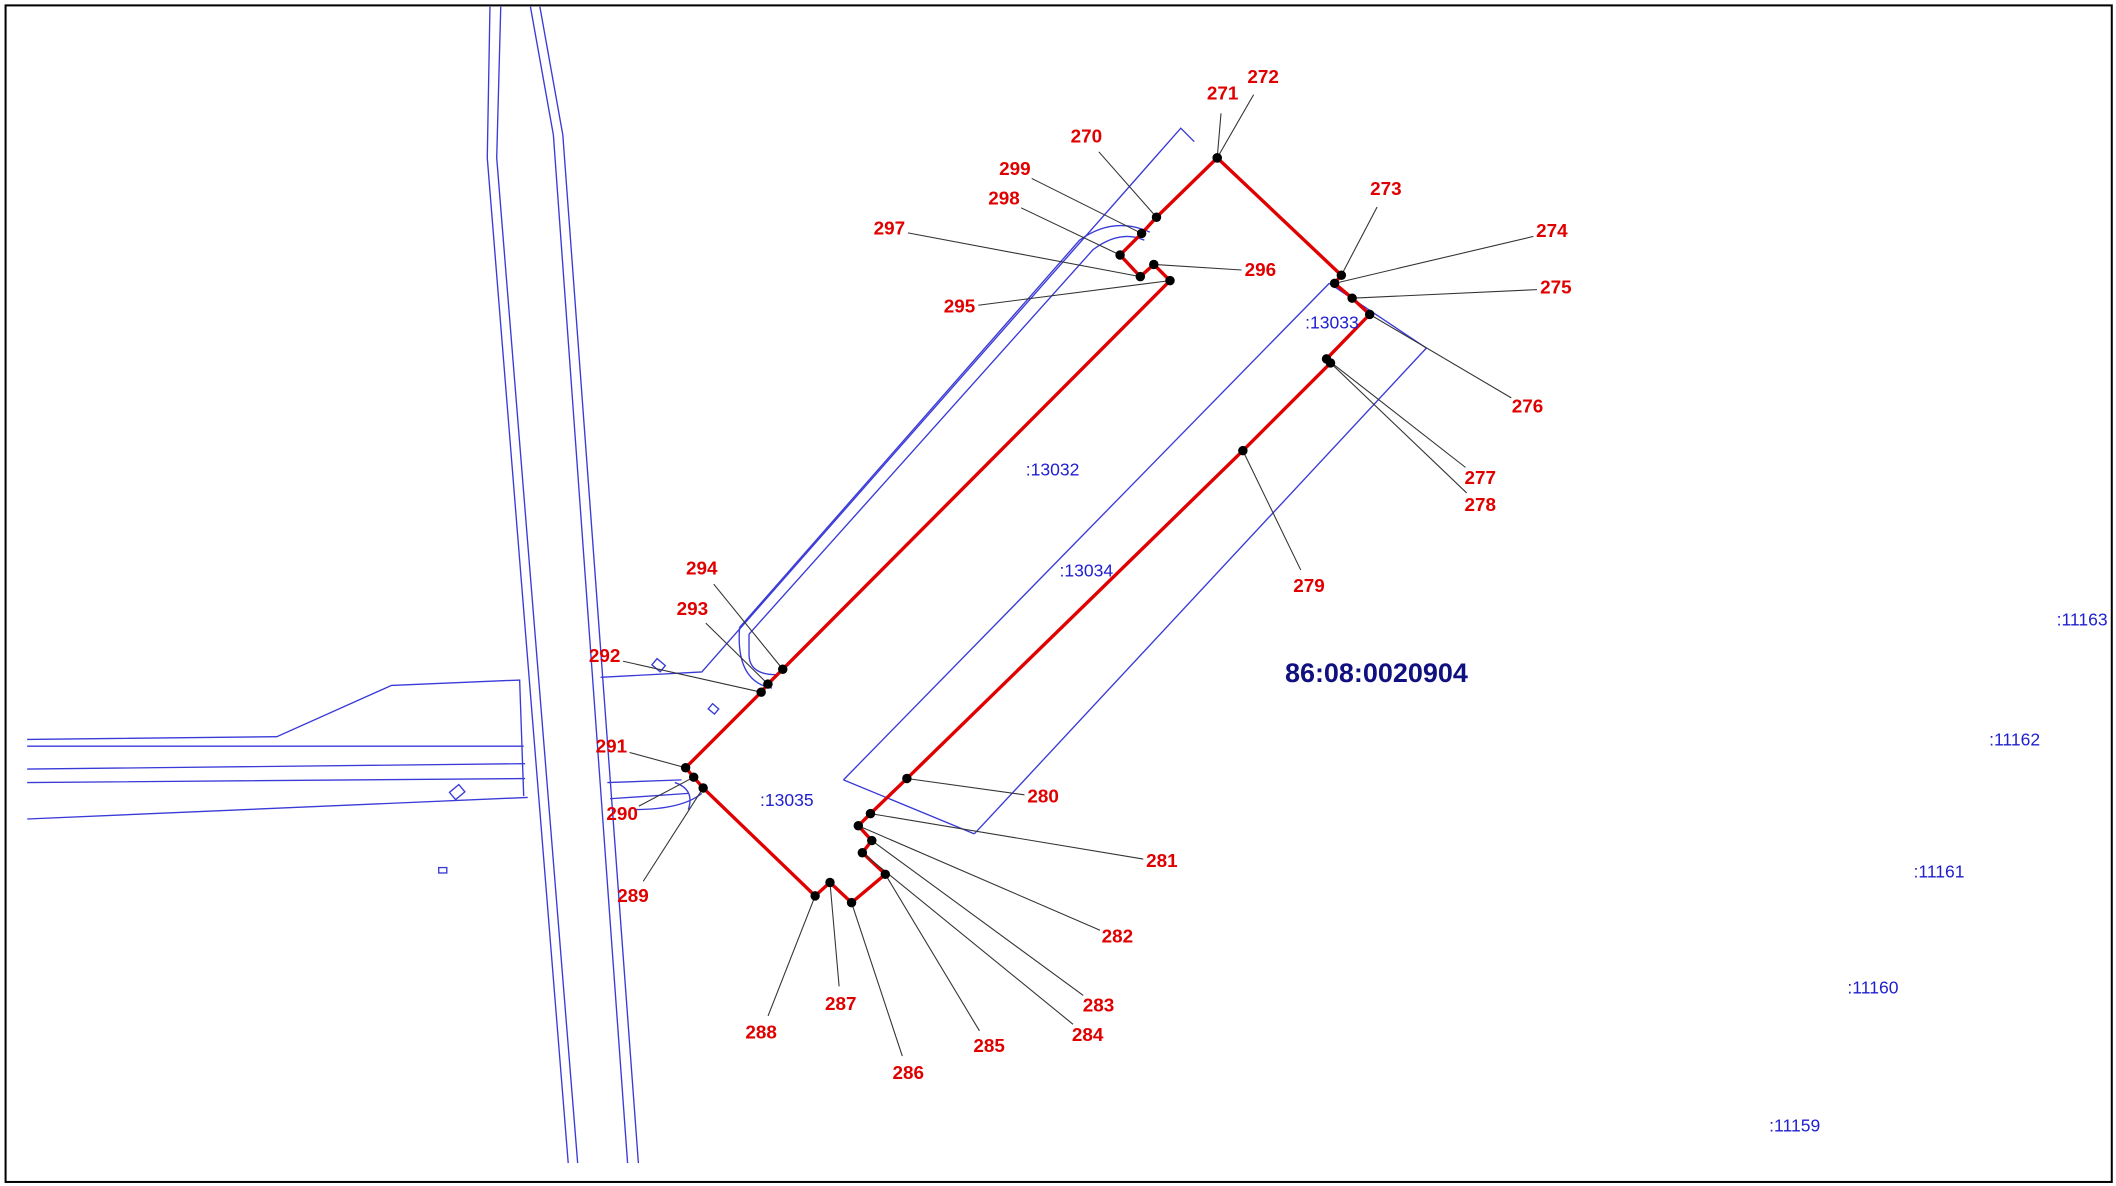  What do you see at coordinates (989, 1046) in the screenshot?
I see `point-label: 285` at bounding box center [989, 1046].